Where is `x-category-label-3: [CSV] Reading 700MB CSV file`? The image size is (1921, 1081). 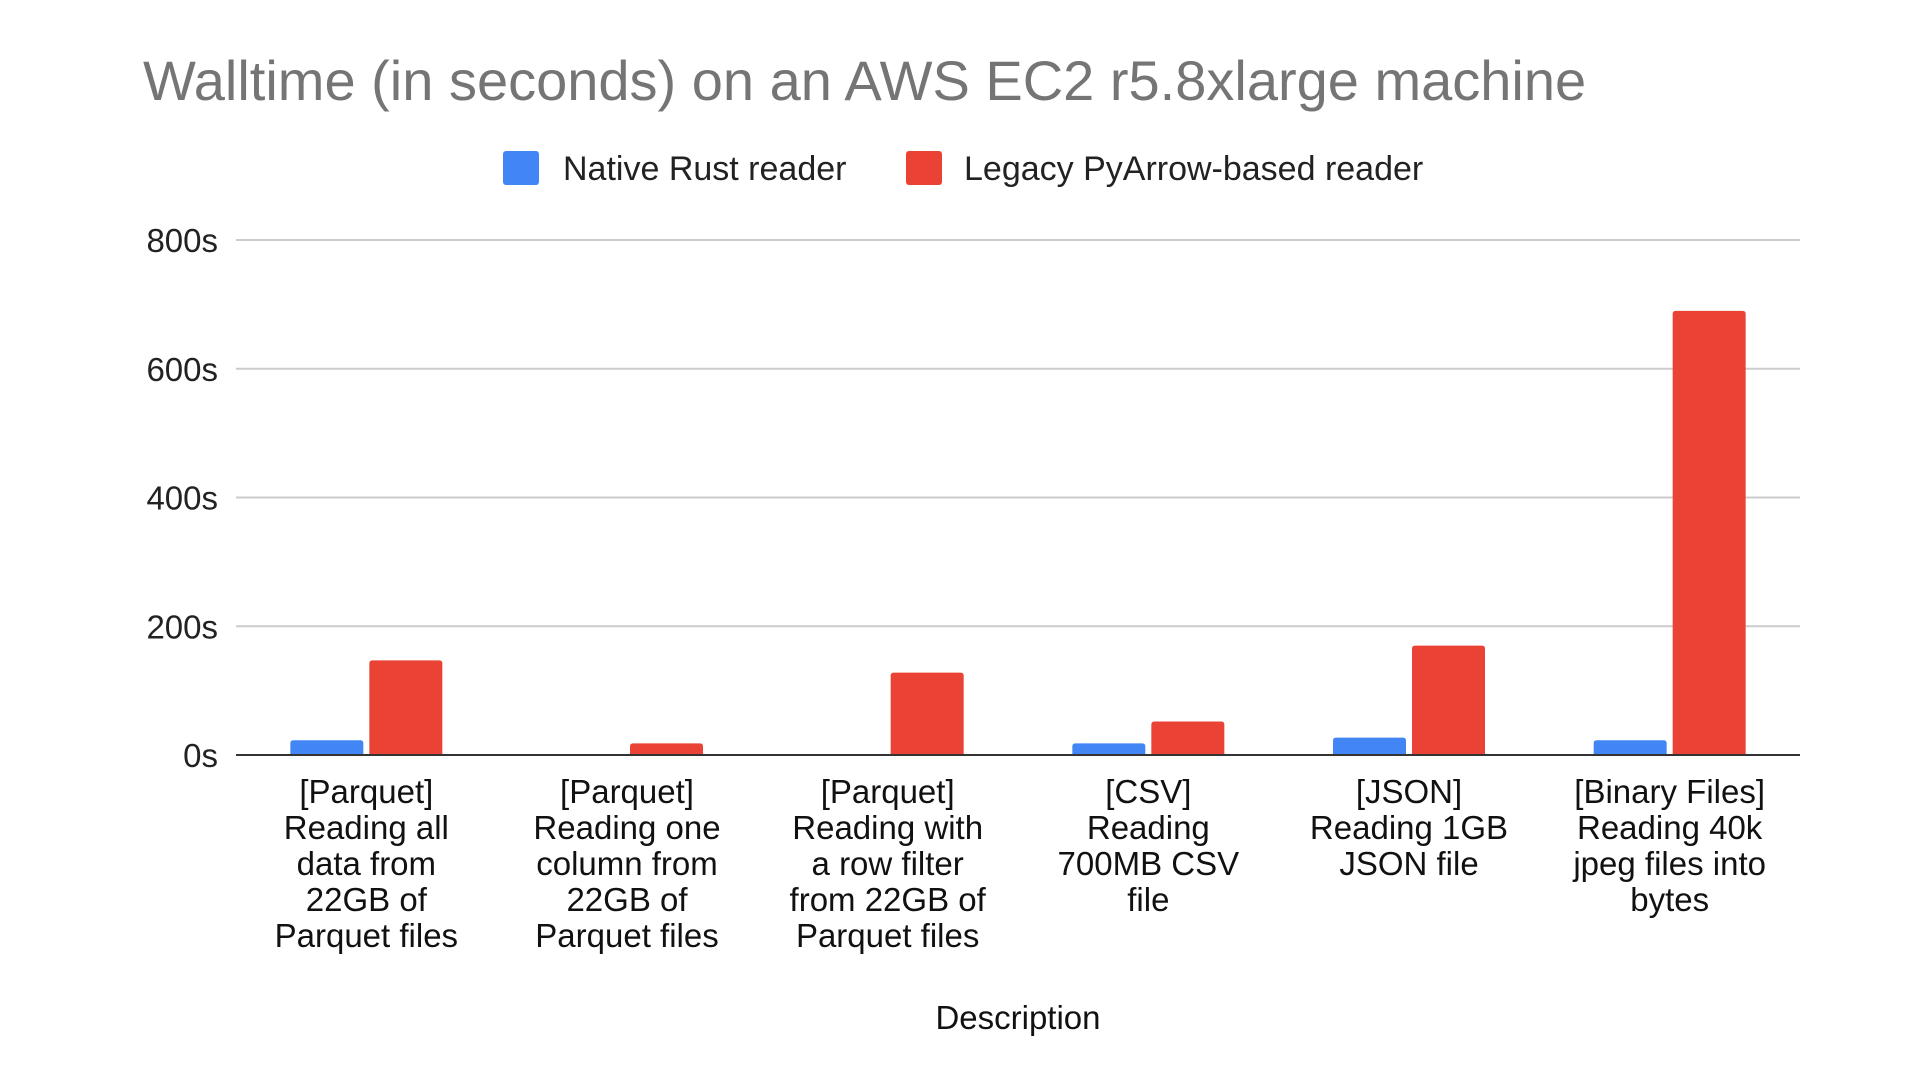 x-category-label-3: [CSV] Reading 700MB CSV file is located at coordinates (1149, 845).